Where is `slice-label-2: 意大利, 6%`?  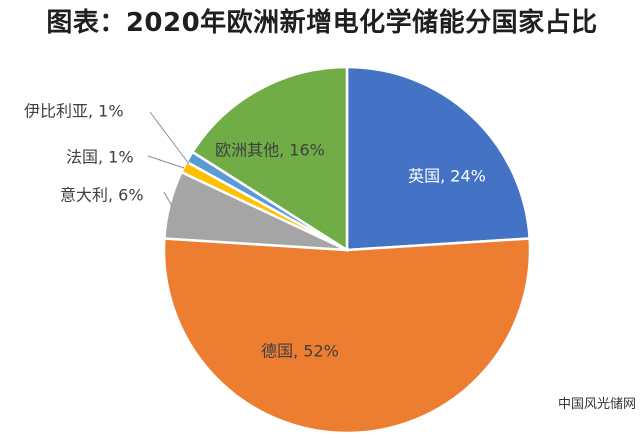
slice-label-2: 意大利, 6% is located at coordinates (102, 195).